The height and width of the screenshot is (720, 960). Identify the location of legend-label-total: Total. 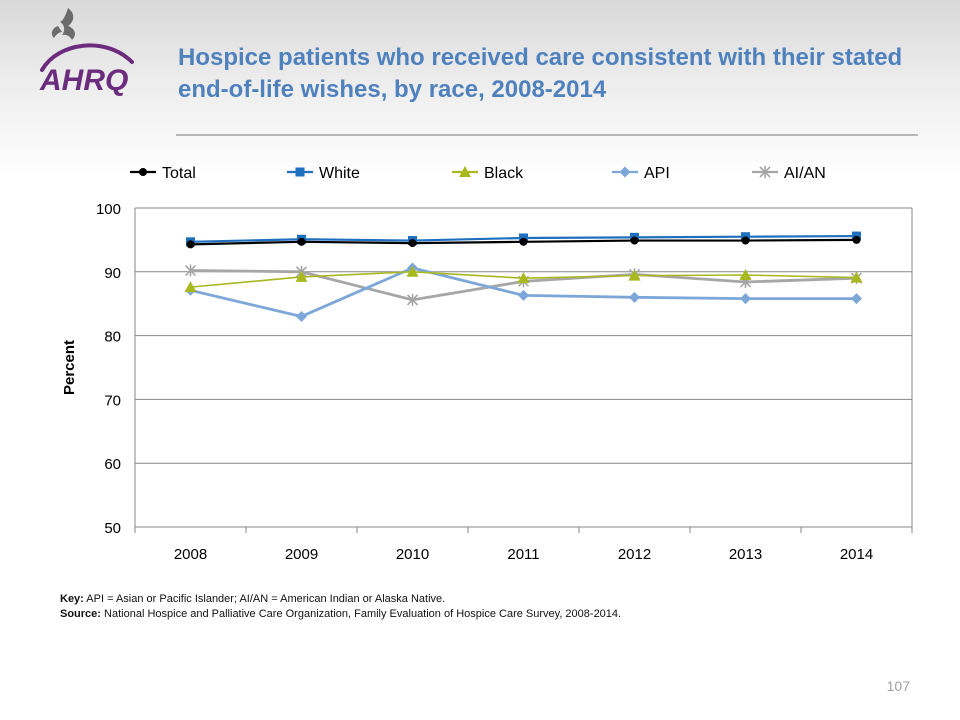
(179, 173).